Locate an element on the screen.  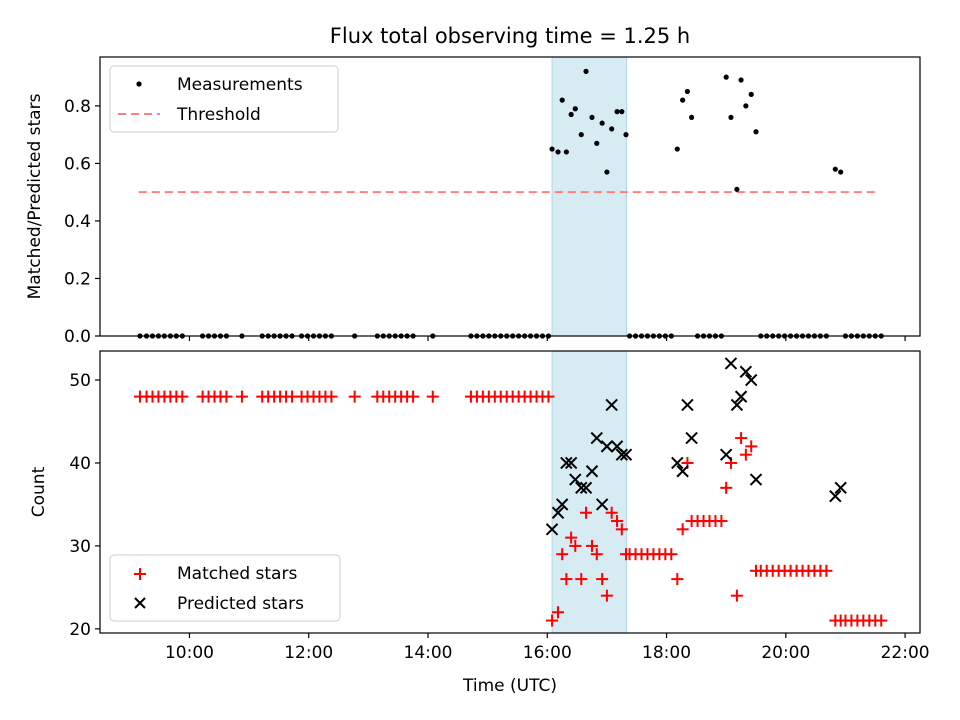
x-tick-label: 12:00 is located at coordinates (308, 653).